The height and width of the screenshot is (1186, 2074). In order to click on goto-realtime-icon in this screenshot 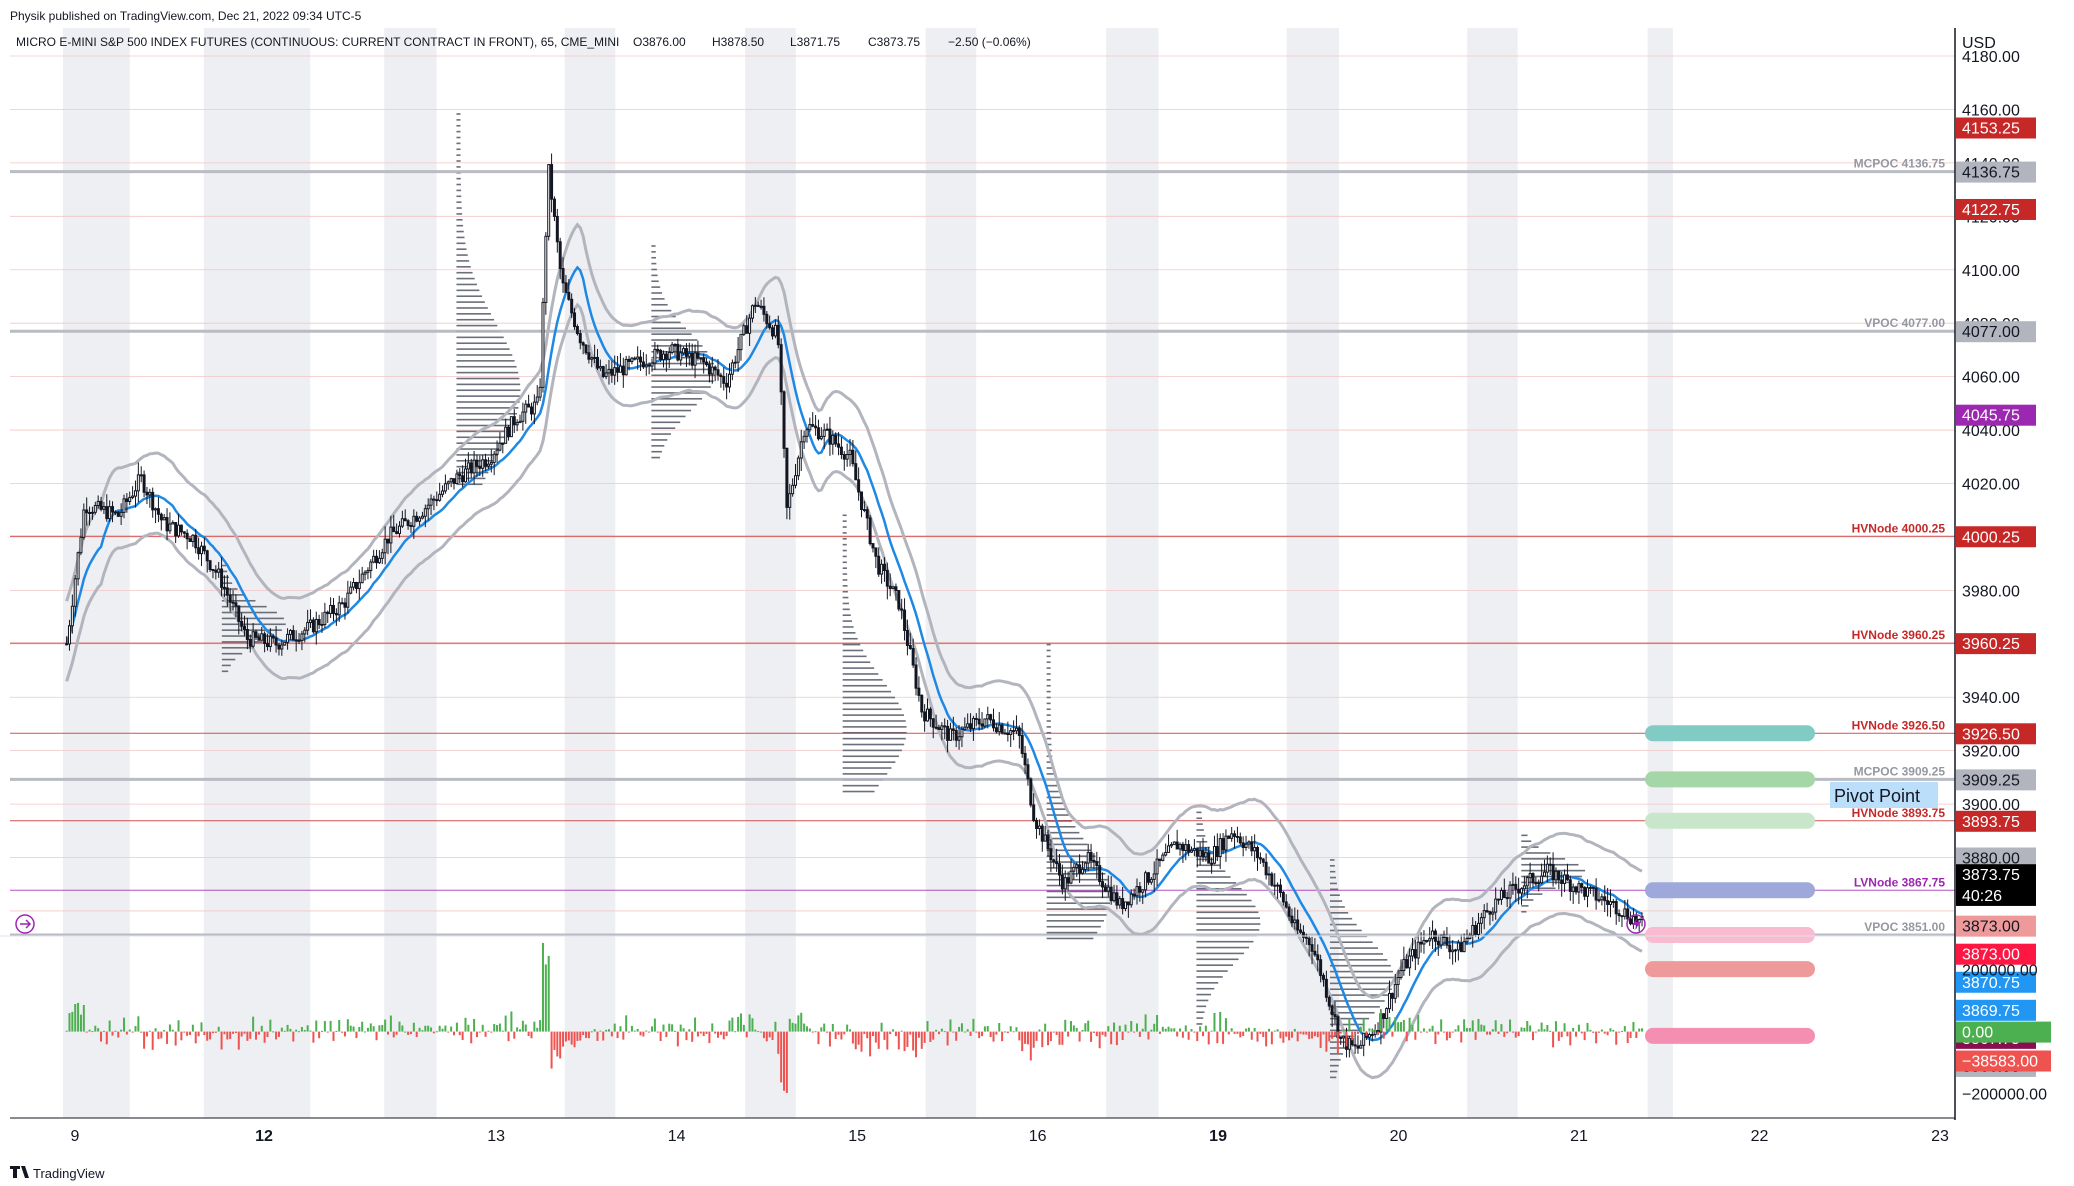, I will do `click(25, 924)`.